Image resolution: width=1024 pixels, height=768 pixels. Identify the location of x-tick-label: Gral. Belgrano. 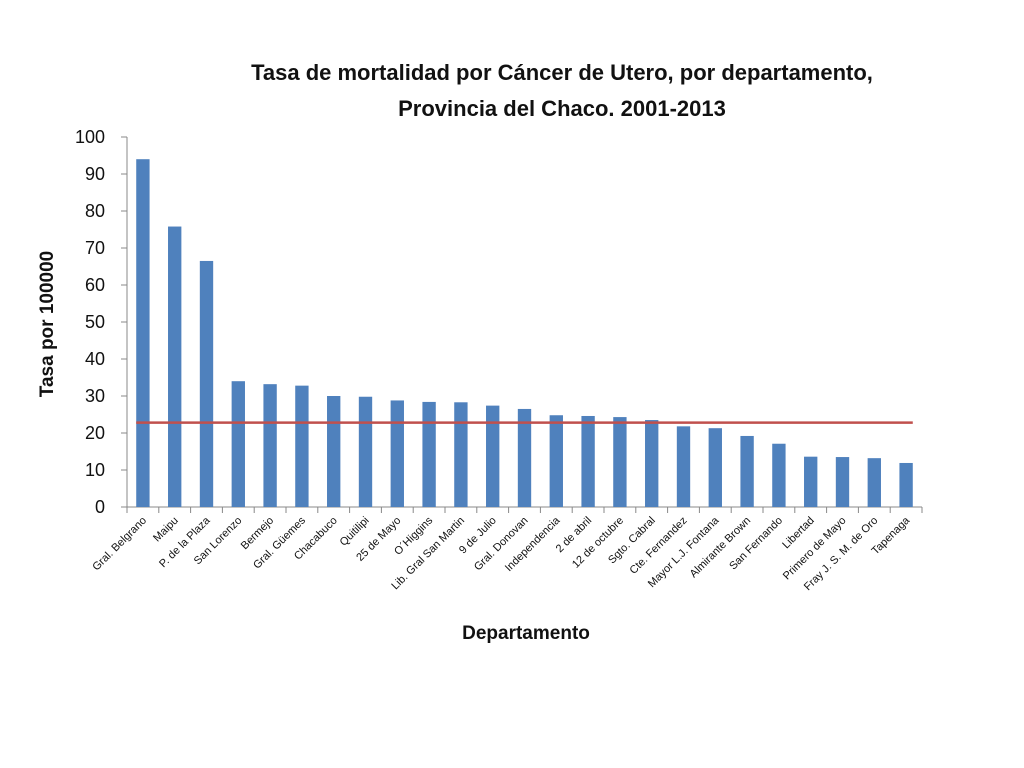
(119, 544).